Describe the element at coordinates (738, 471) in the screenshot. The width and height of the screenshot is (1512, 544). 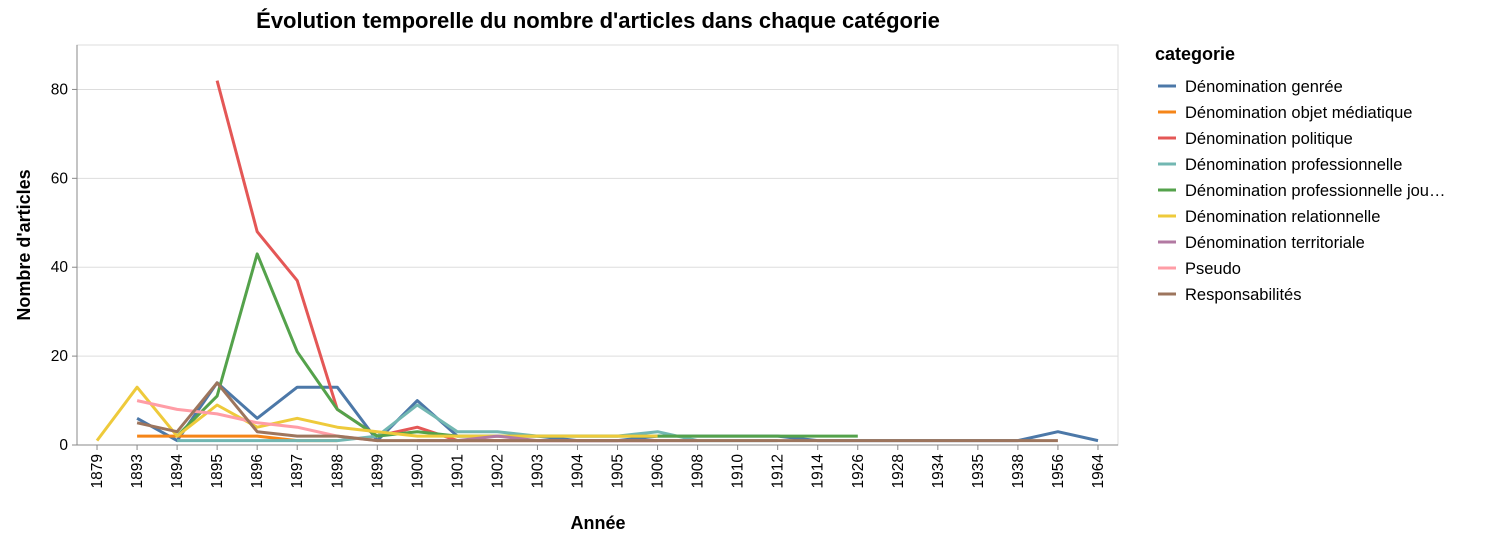
I see `x-tick-label: 1910` at that location.